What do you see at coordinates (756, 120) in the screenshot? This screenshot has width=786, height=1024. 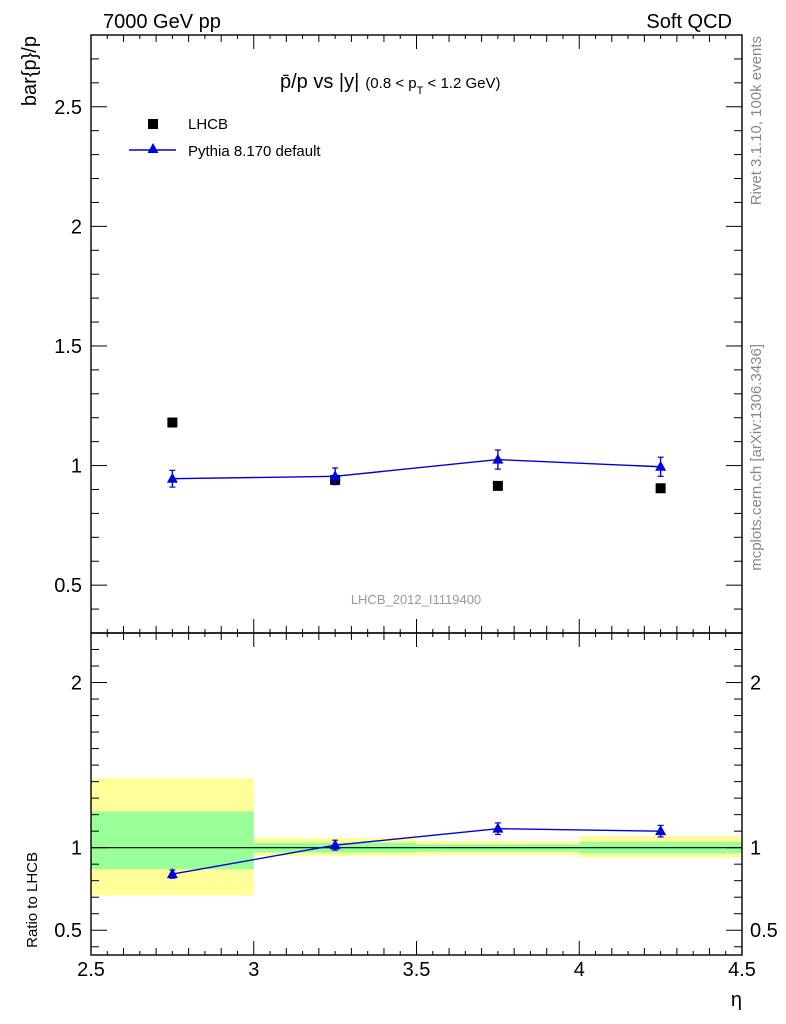 I see `rivet-version-text: Rivet 3.1.10, 100k events` at bounding box center [756, 120].